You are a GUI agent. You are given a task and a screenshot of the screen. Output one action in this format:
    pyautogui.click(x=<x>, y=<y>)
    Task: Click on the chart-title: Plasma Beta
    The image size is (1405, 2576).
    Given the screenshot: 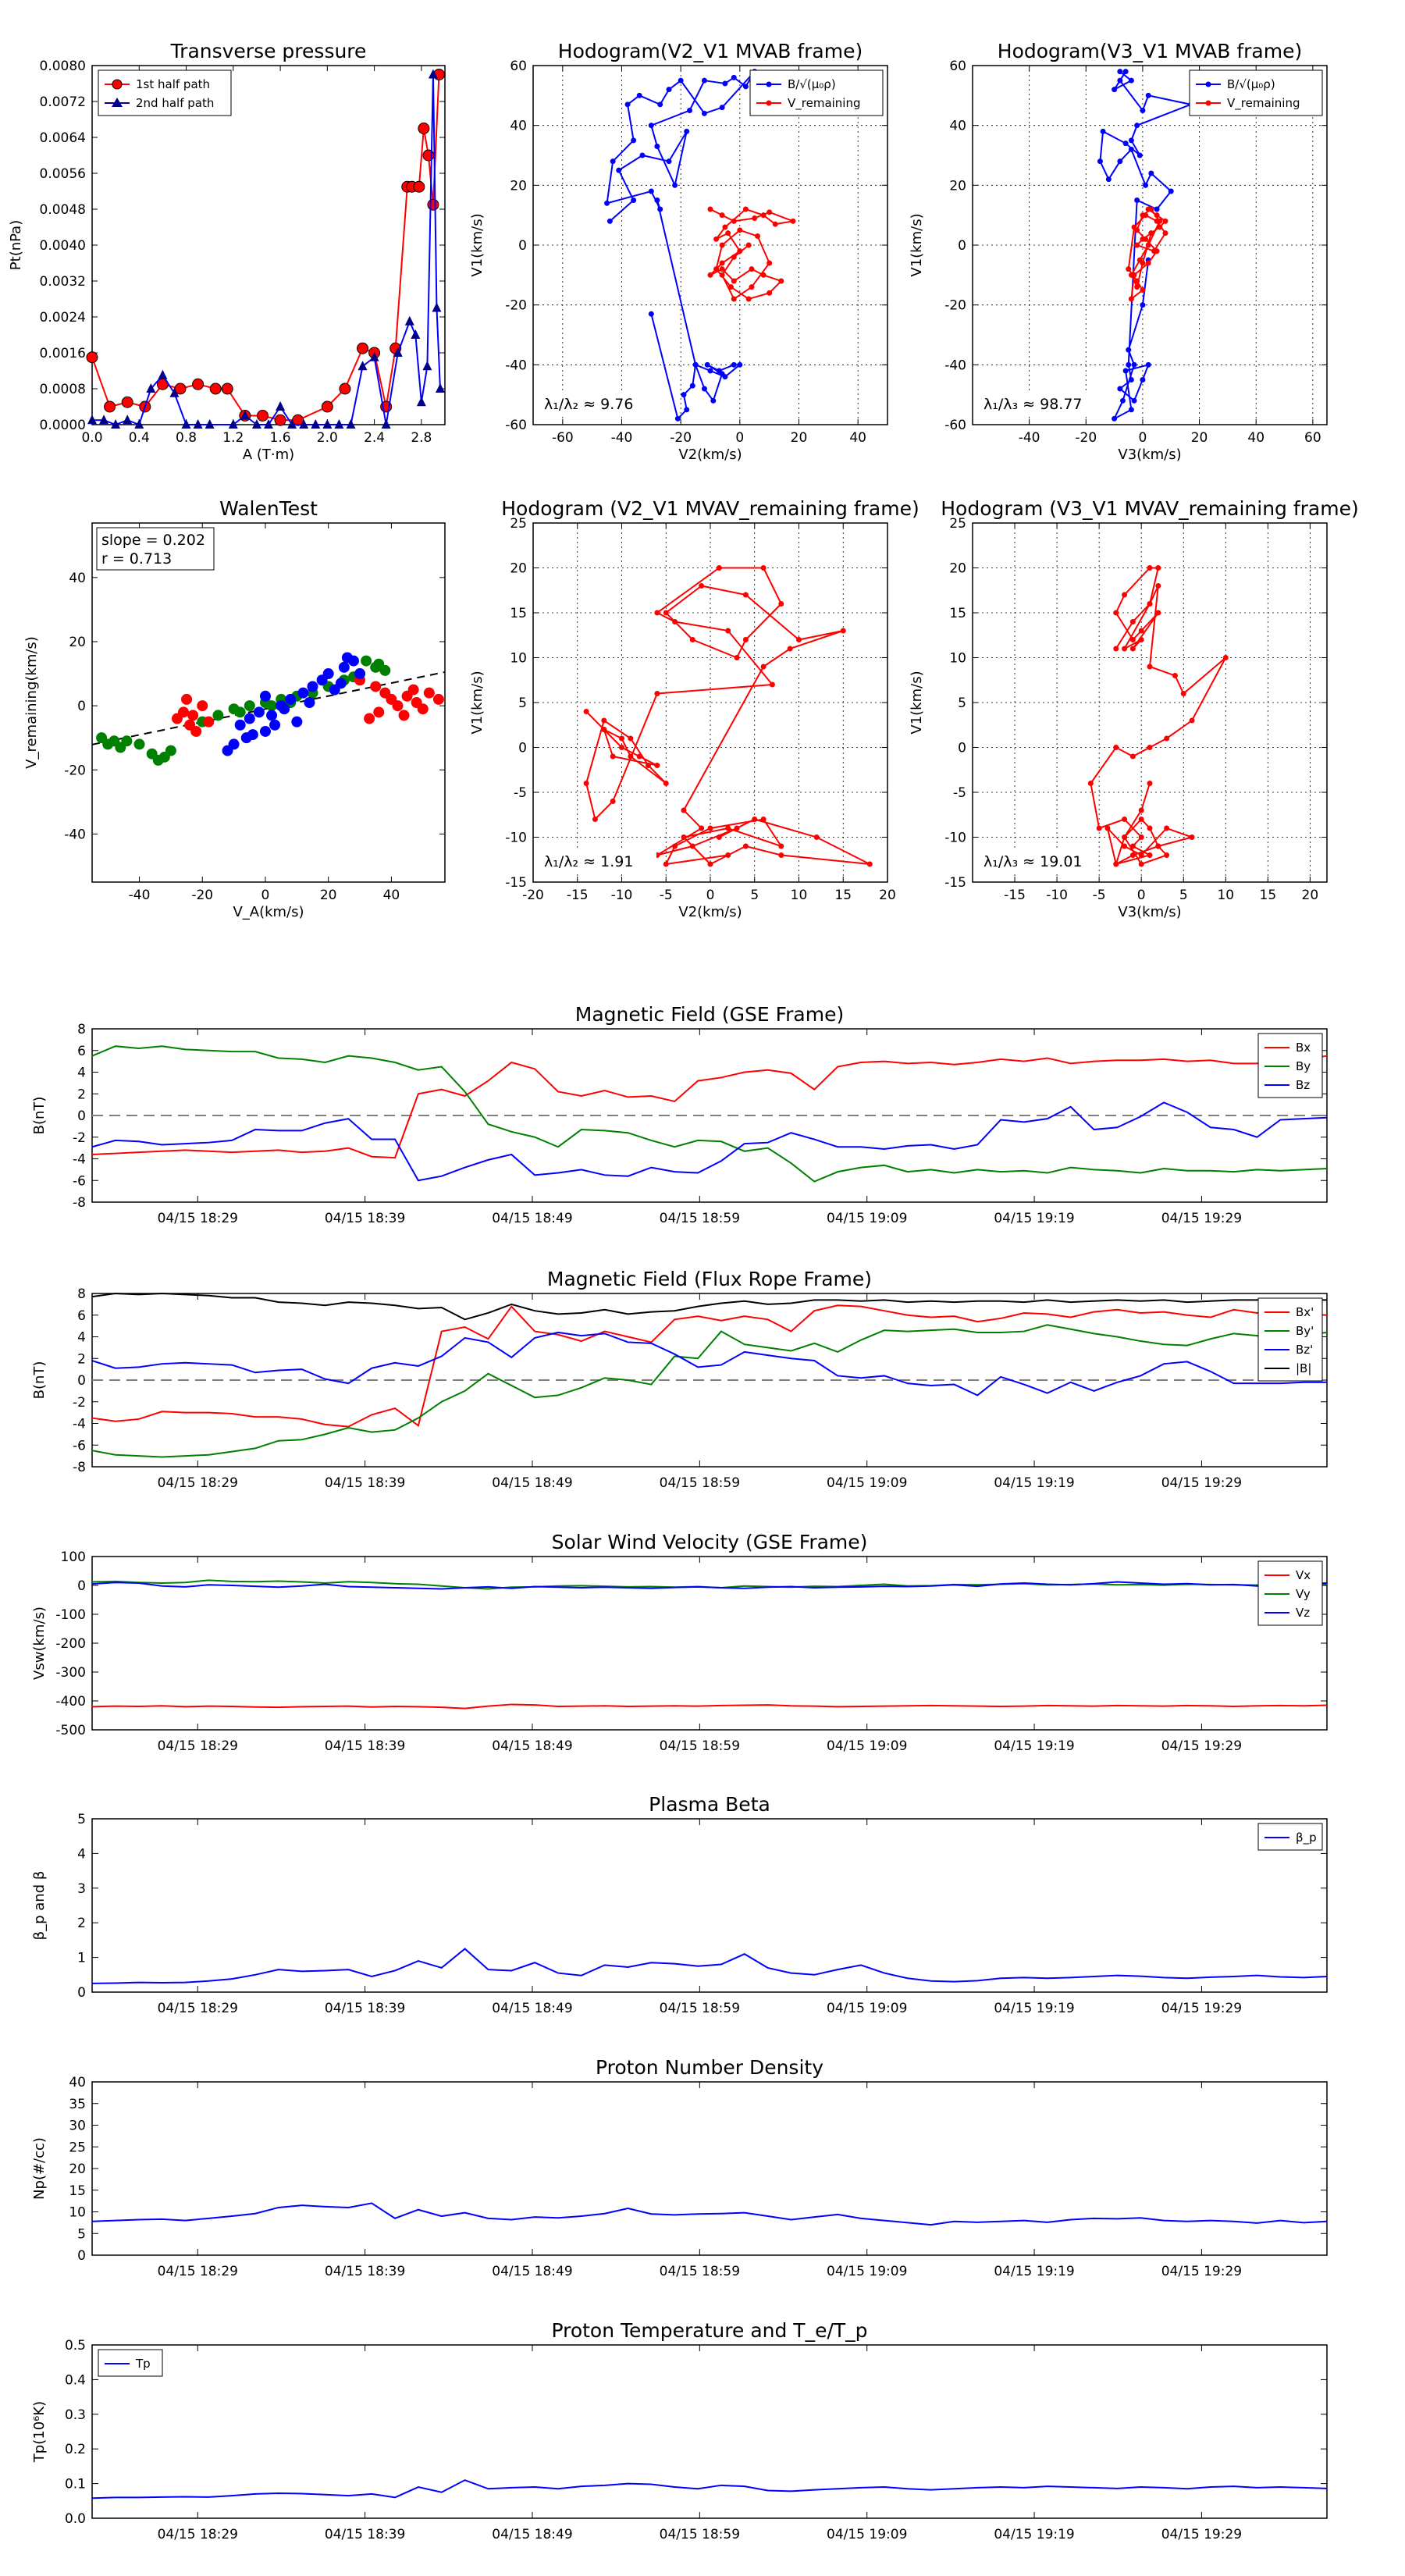 What is the action you would take?
    pyautogui.click(x=710, y=1804)
    